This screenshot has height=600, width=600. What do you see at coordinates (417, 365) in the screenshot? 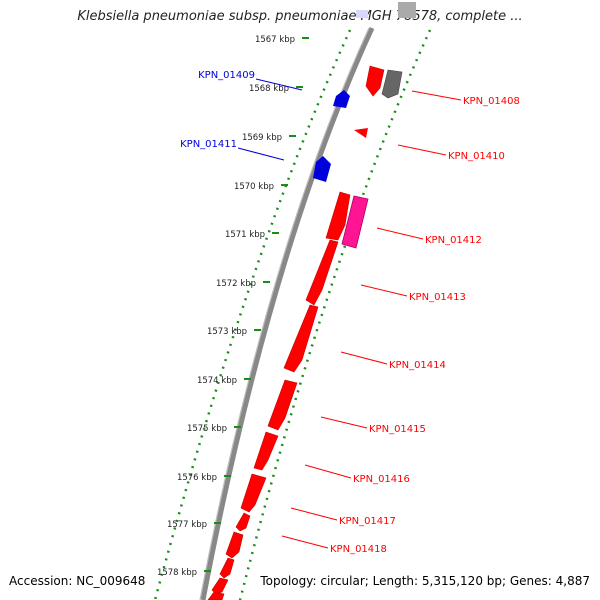
I see `gene-label: KPN_01414` at bounding box center [417, 365].